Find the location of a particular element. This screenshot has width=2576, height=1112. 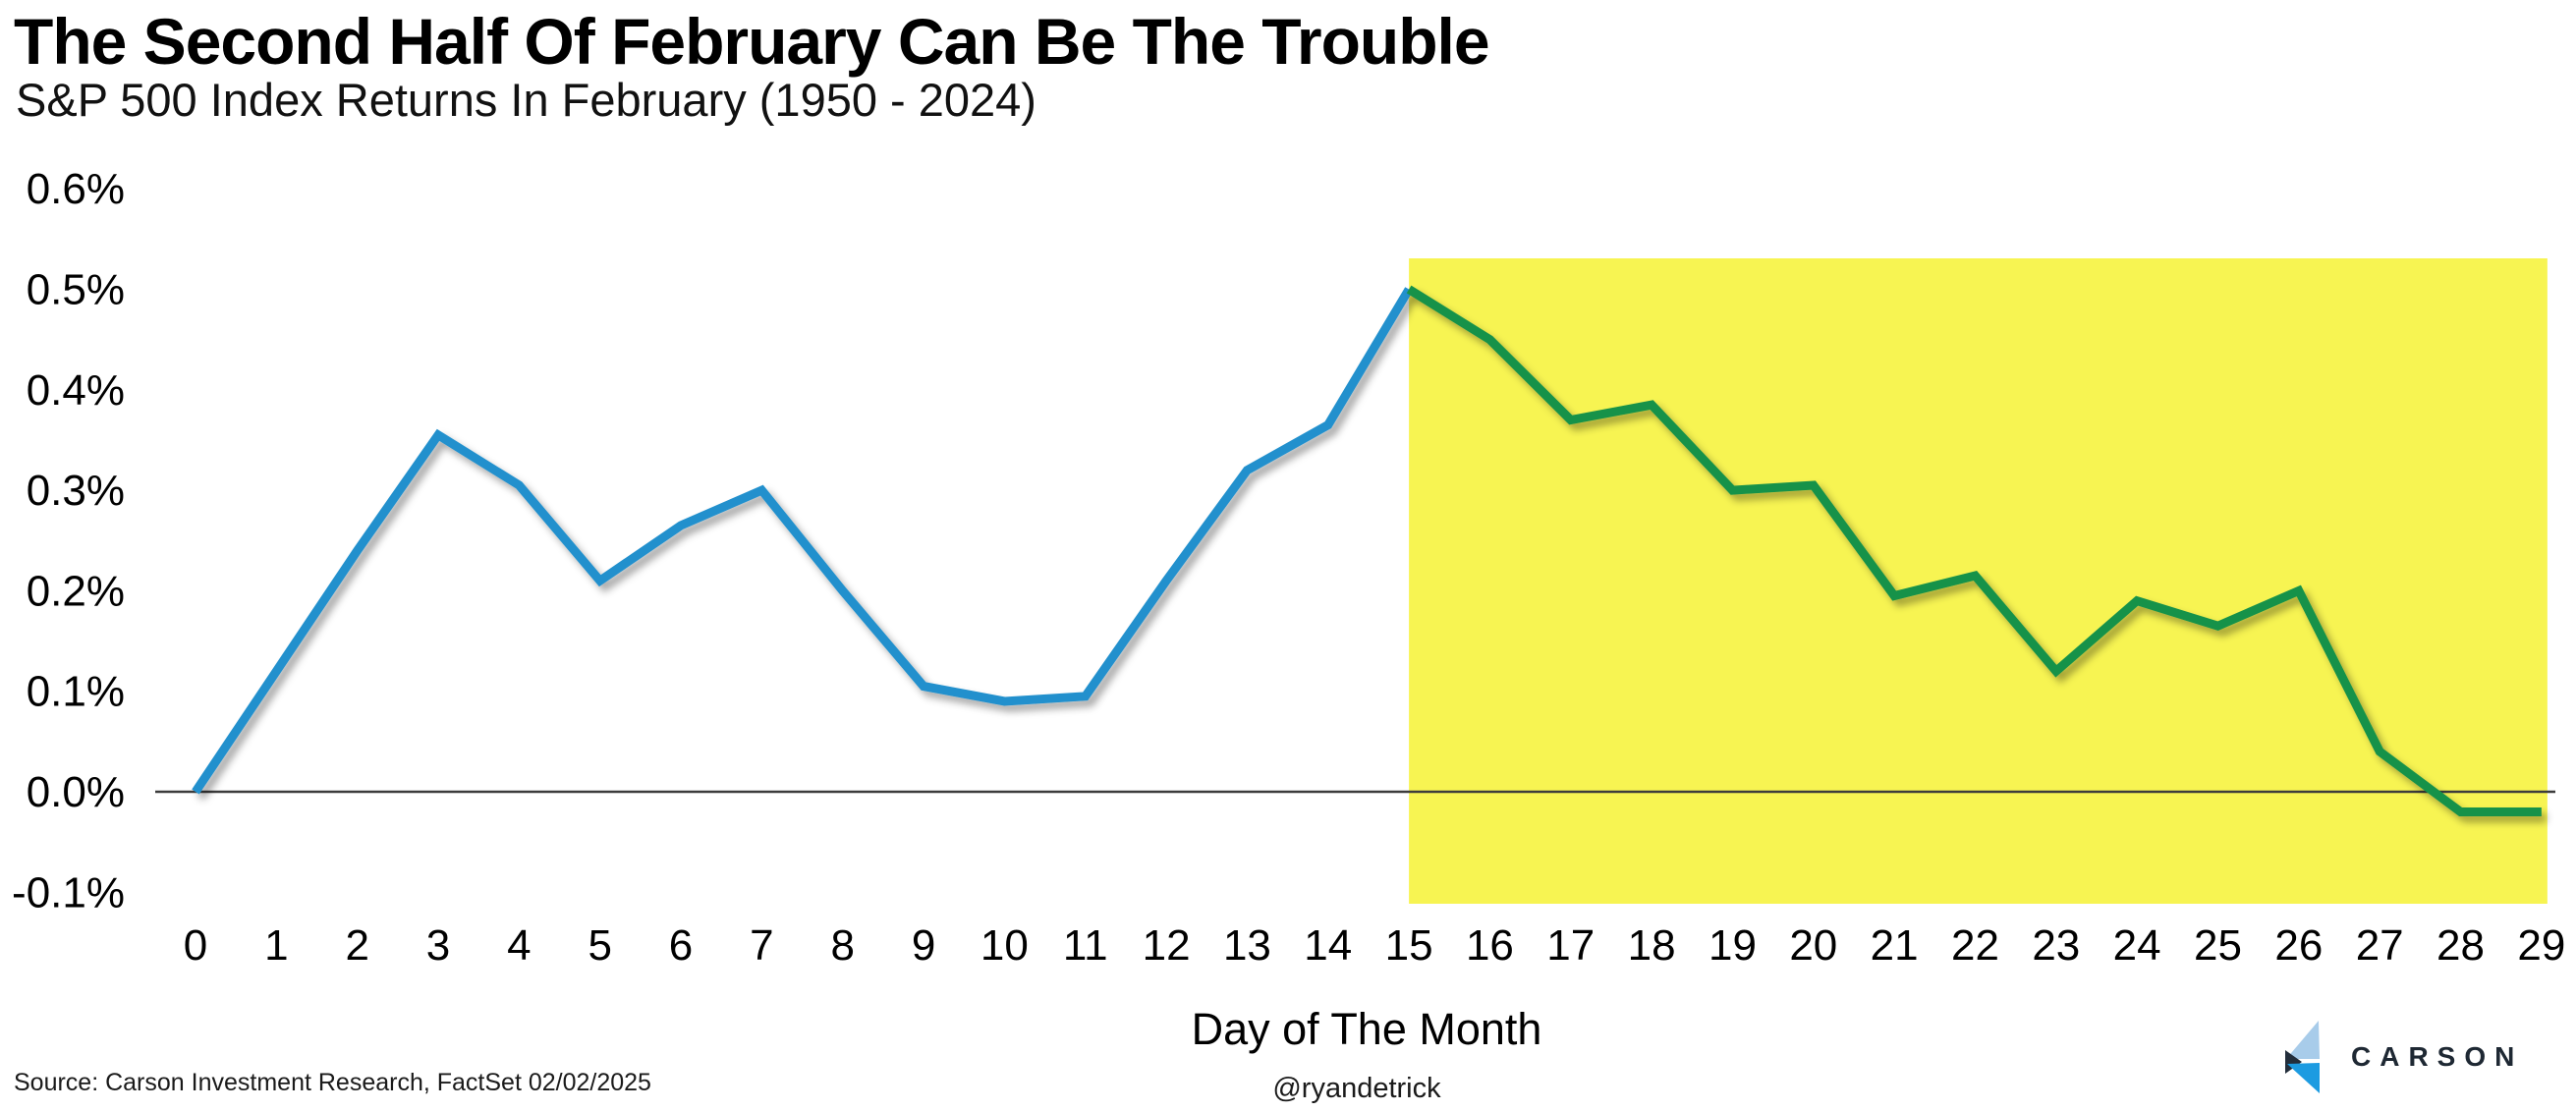

x-tick-label: 13 is located at coordinates (1247, 946).